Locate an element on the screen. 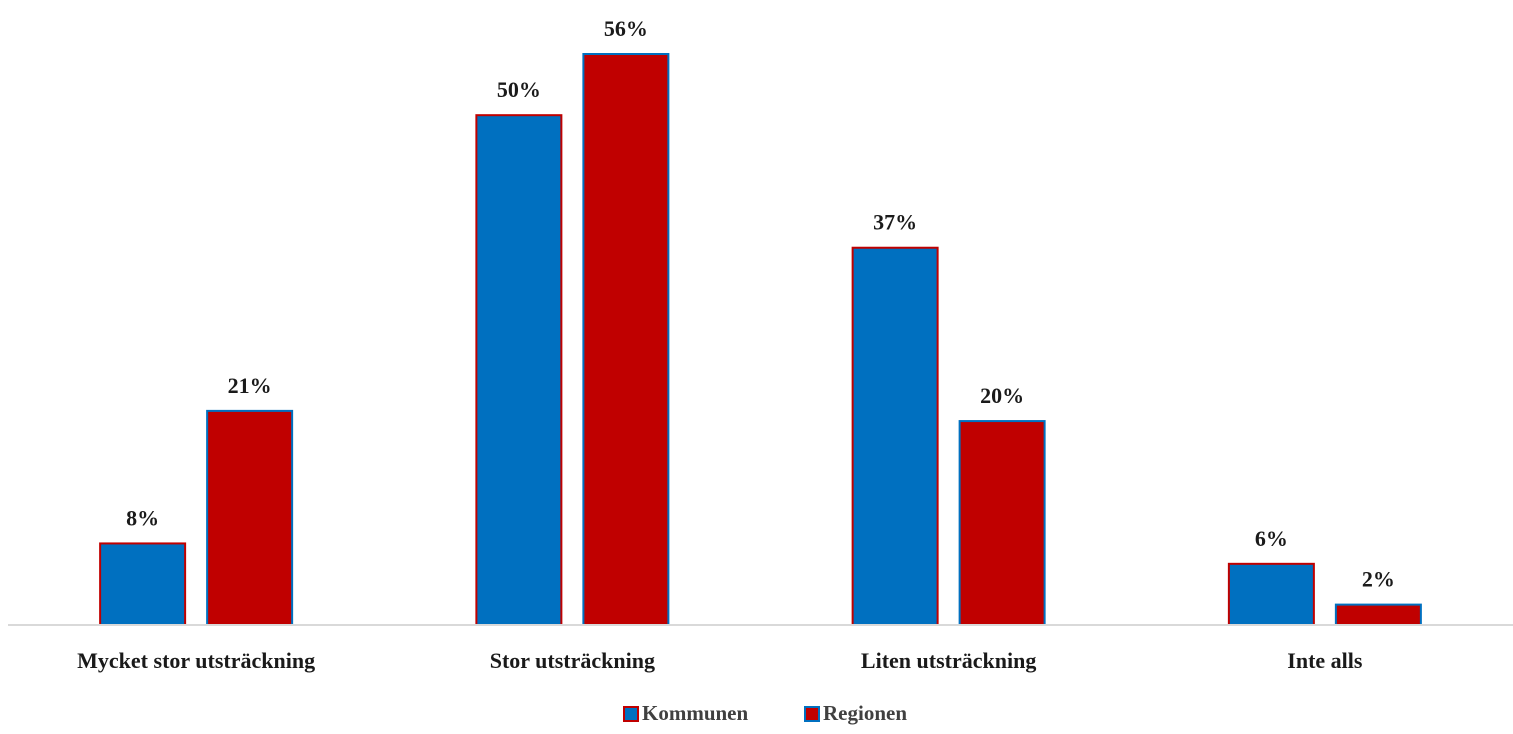 This screenshot has width=1513, height=734. category-label-3: Liten utsträckning is located at coordinates (948, 660).